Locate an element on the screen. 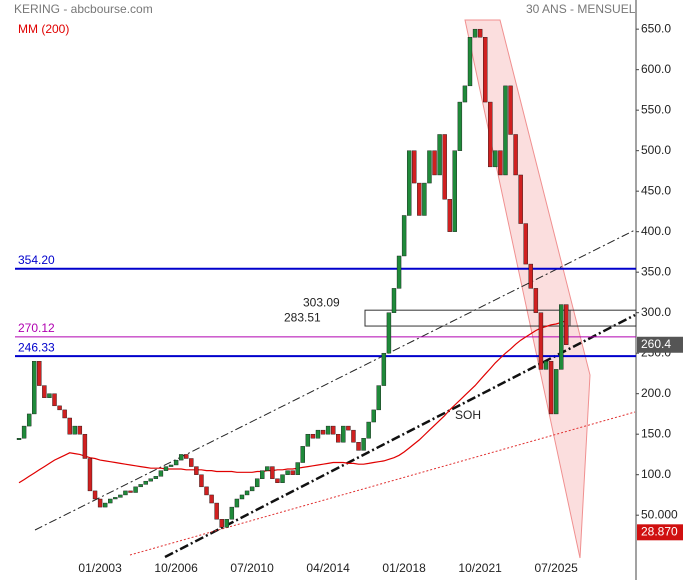 The image size is (684, 580). annotation: SOH is located at coordinates (468, 415).